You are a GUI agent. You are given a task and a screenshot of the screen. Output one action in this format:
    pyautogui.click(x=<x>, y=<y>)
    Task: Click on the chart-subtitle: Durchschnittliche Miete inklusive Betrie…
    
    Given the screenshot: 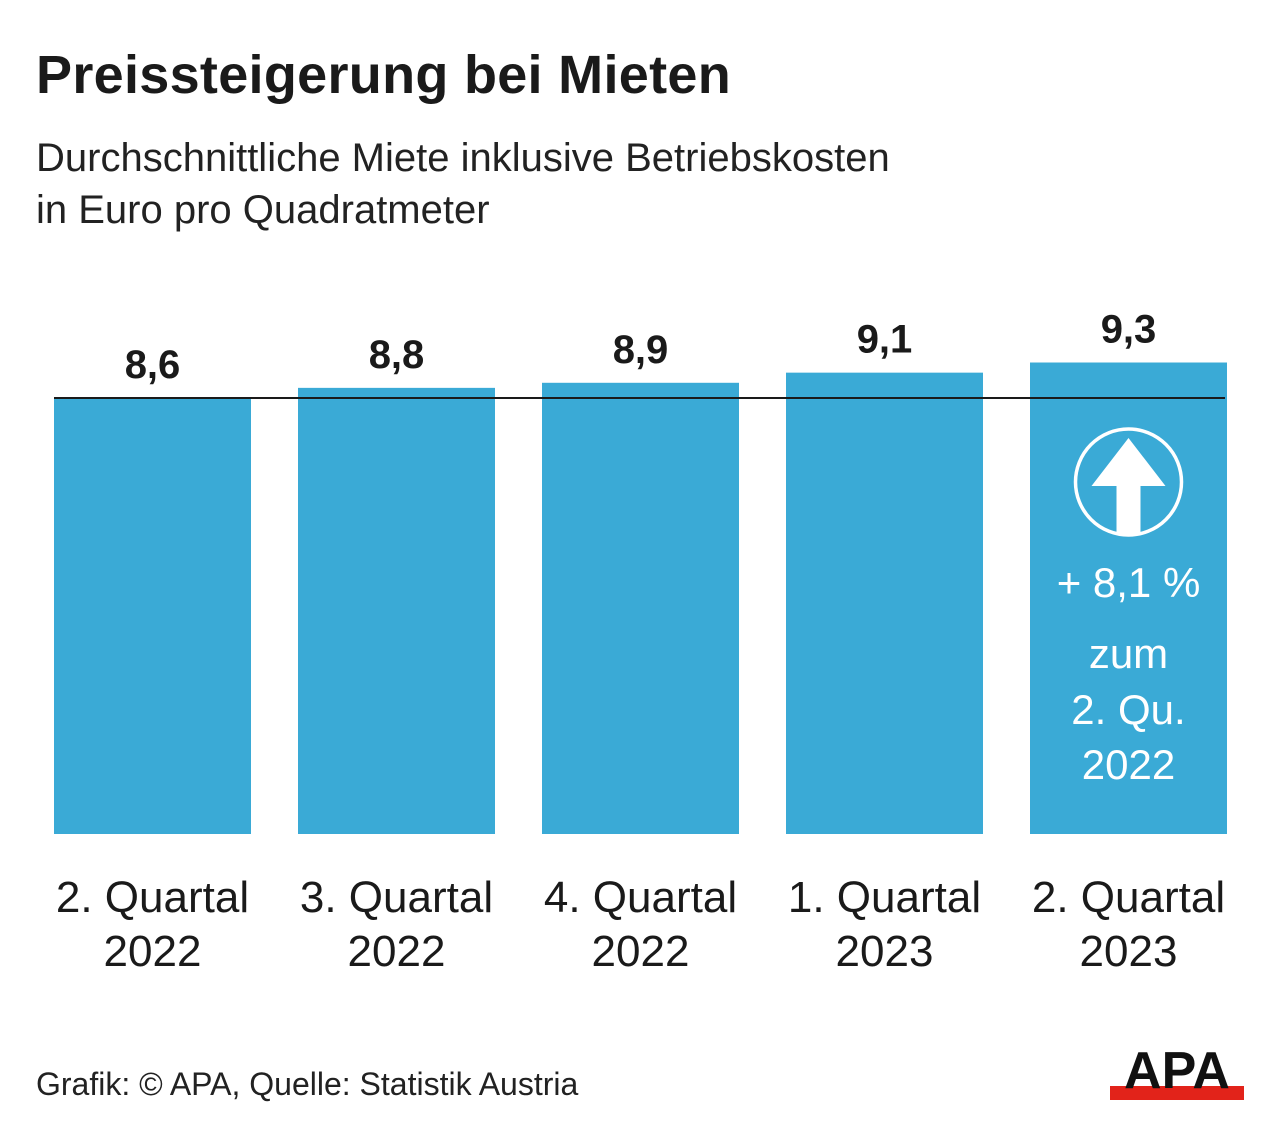 What is the action you would take?
    pyautogui.click(x=463, y=184)
    